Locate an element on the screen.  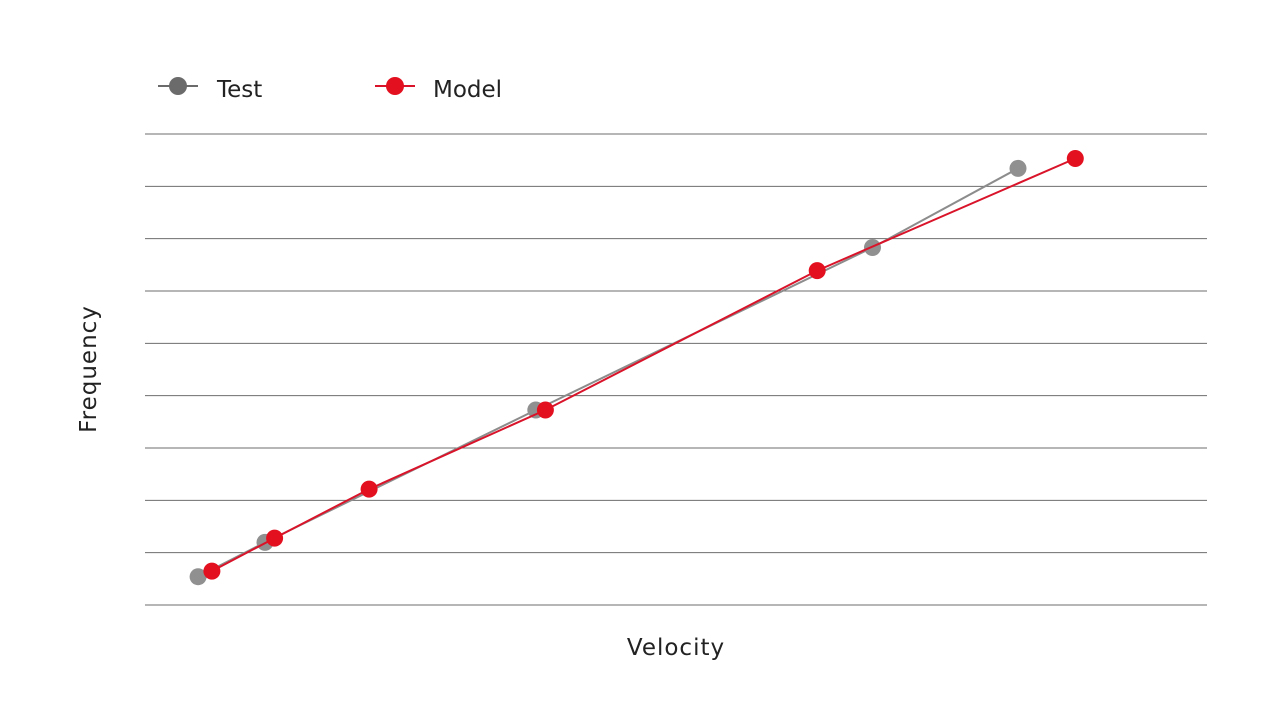
y-axis-title: Frequency is located at coordinates (89, 369).